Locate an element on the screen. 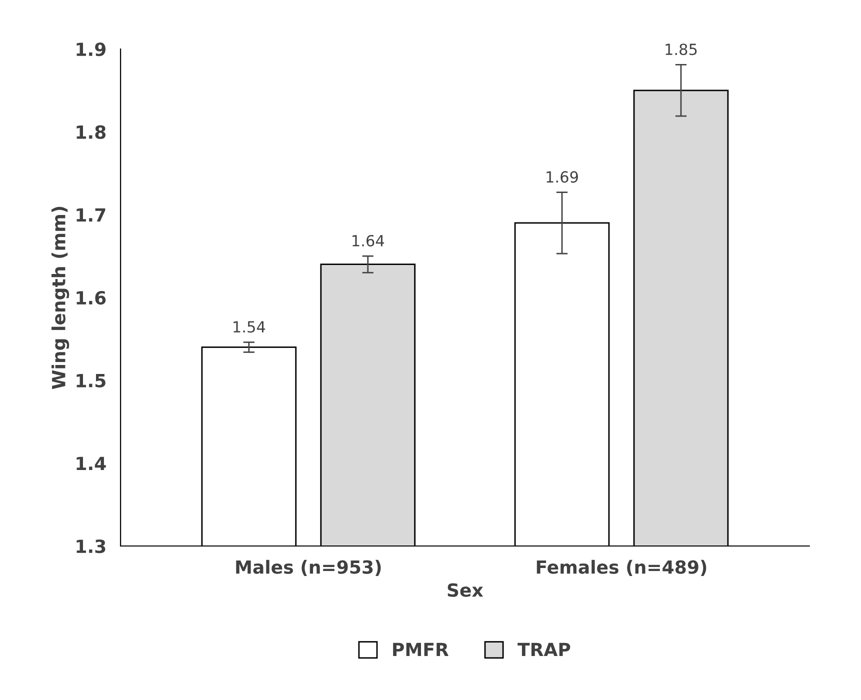 The image size is (861, 700). x-tick-label: Females (n=489) is located at coordinates (621, 568).